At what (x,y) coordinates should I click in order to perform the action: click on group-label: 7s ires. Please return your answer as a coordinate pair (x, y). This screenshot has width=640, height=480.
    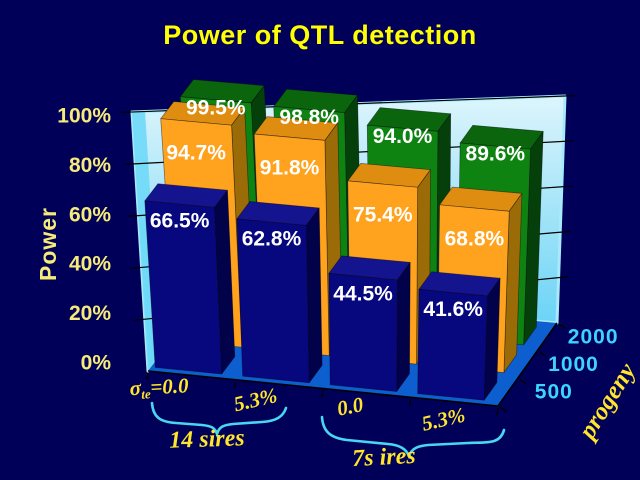
    Looking at the image, I should click on (384, 457).